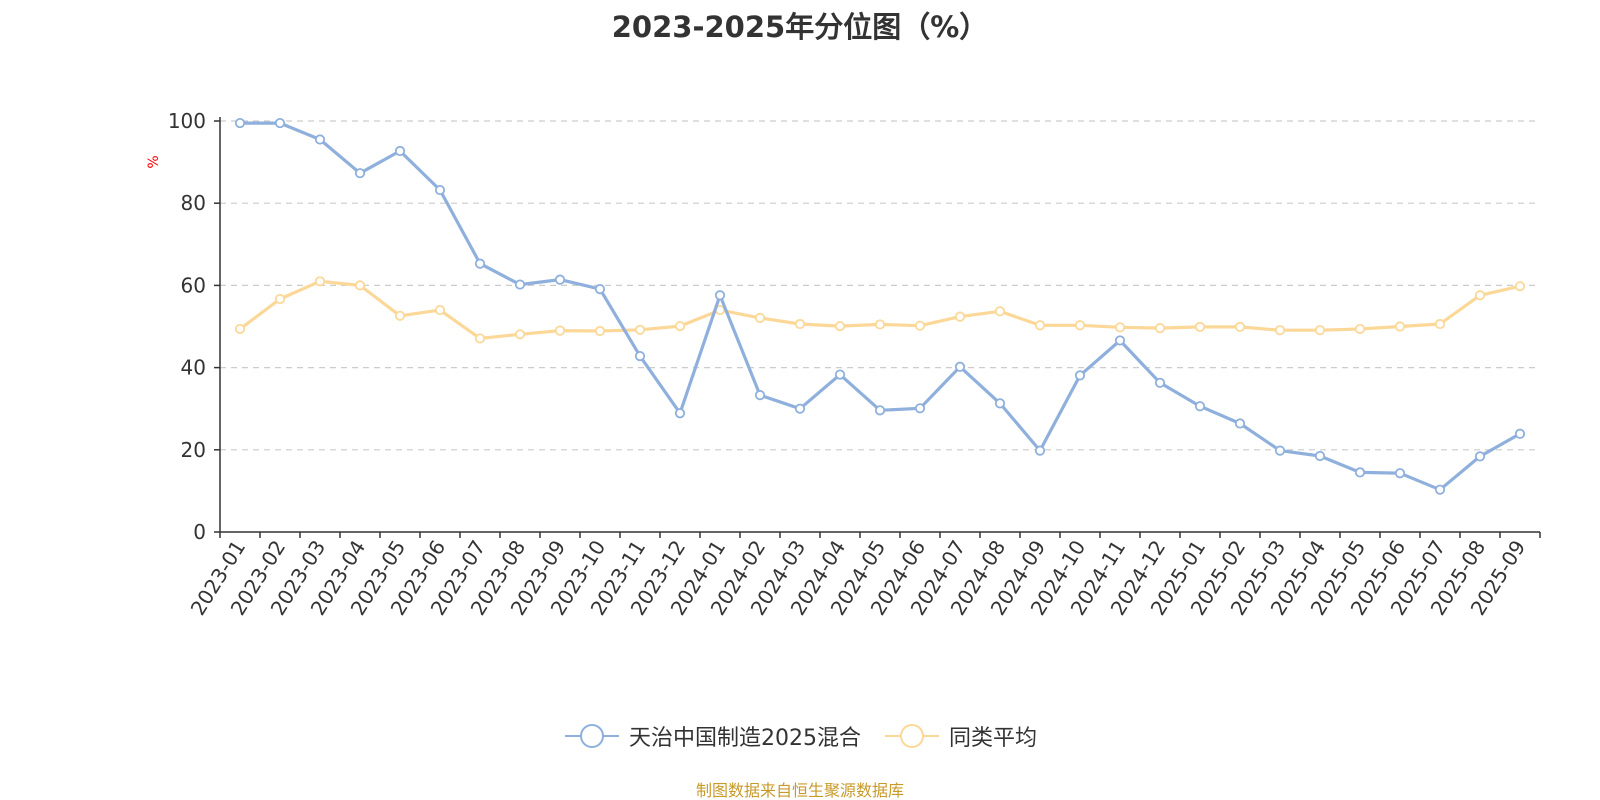  I want to click on legend-item-fund: 天治中国制造2025混合, so click(712, 736).